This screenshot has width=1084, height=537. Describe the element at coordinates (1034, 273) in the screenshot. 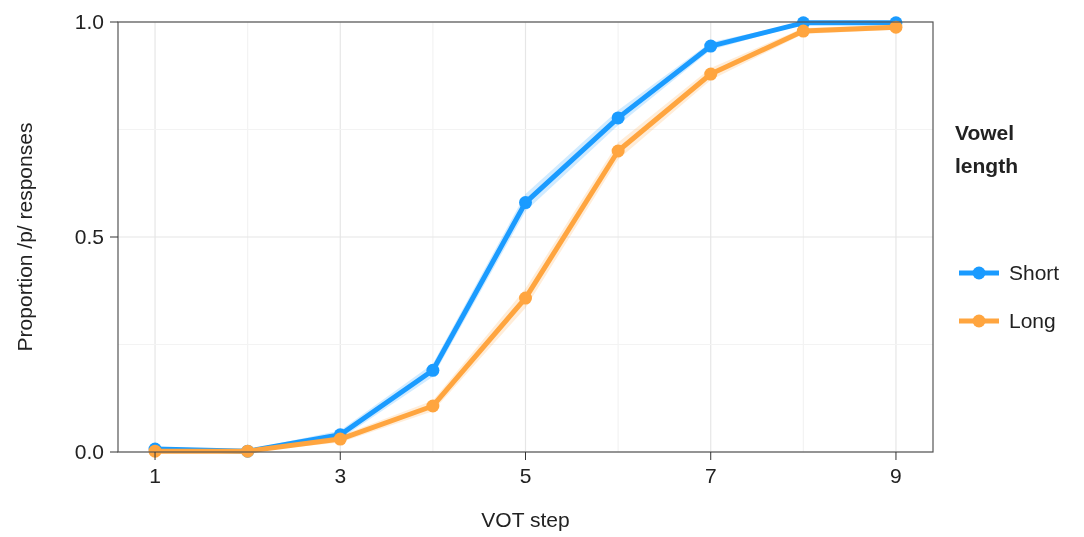

I see `legend-label: Short` at that location.